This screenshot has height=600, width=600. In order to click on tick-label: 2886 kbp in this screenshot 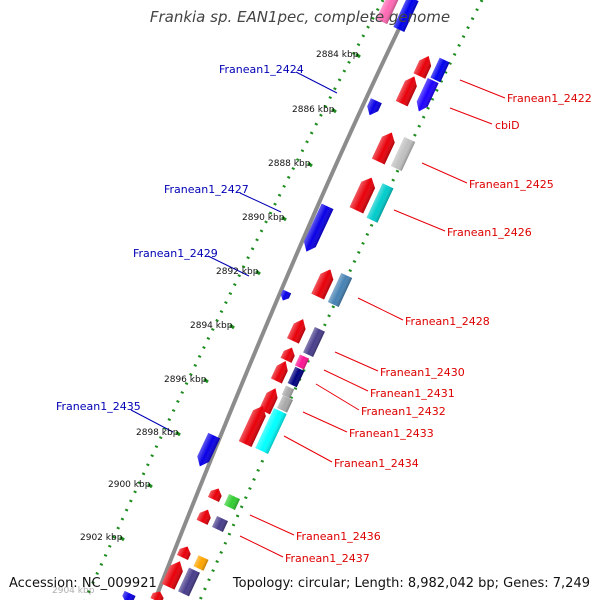, I will do `click(313, 110)`.